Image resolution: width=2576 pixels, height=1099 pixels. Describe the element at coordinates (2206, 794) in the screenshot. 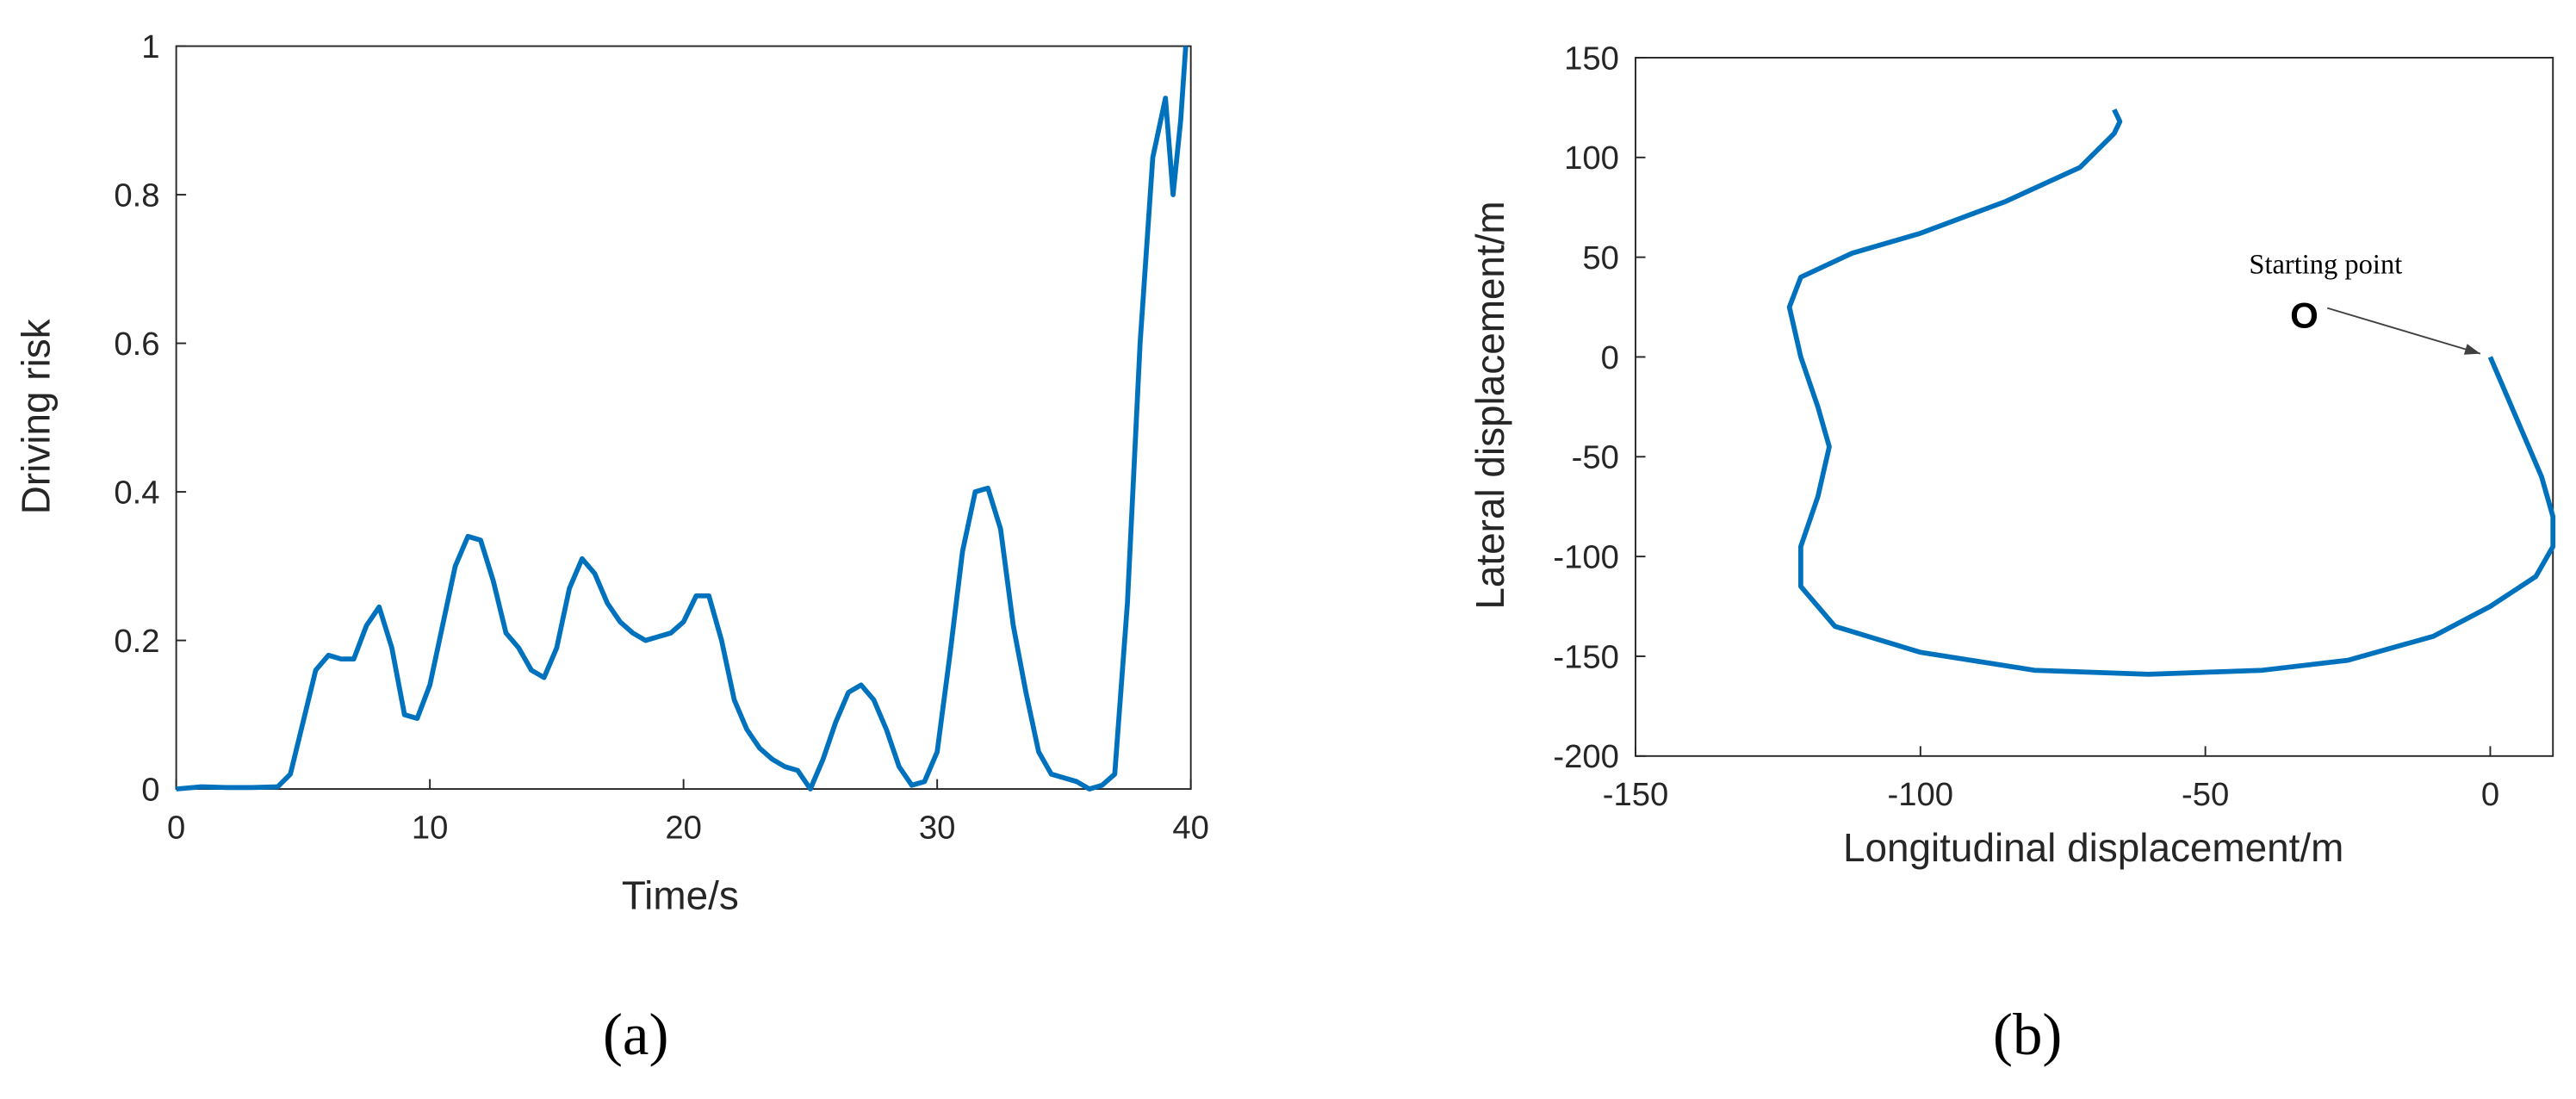

I see `x-tick-label: -50` at that location.